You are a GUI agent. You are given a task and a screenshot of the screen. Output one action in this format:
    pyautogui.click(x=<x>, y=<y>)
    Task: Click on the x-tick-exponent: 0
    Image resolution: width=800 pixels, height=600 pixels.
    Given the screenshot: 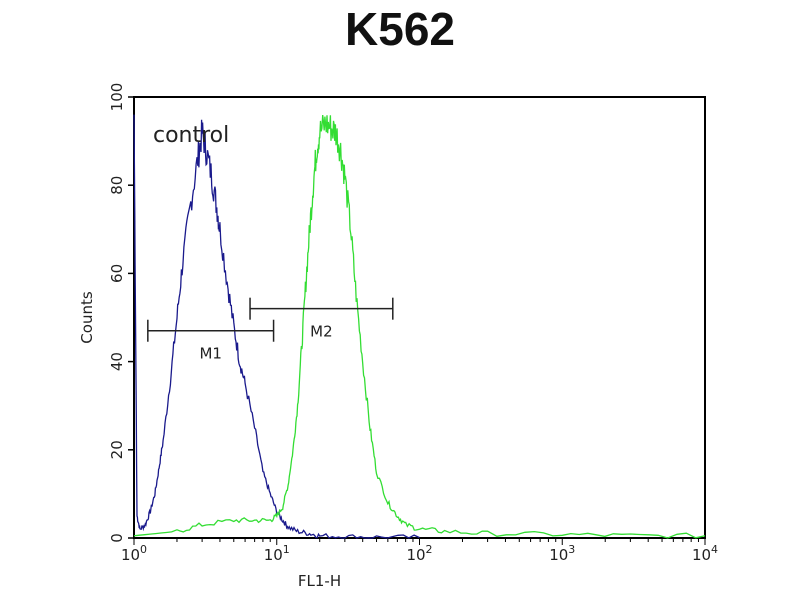 What is the action you would take?
    pyautogui.click(x=143, y=549)
    